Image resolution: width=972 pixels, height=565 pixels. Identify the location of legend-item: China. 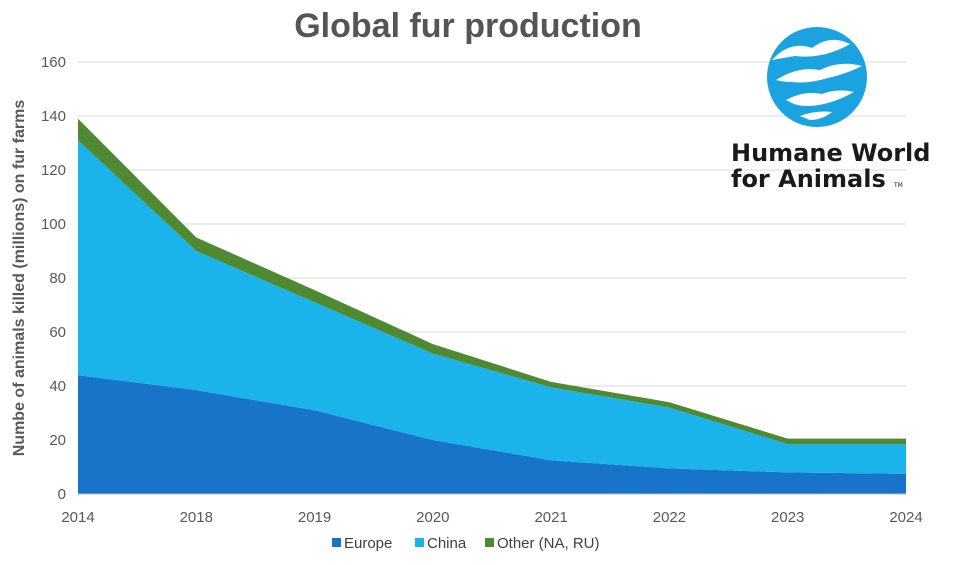
(441, 543).